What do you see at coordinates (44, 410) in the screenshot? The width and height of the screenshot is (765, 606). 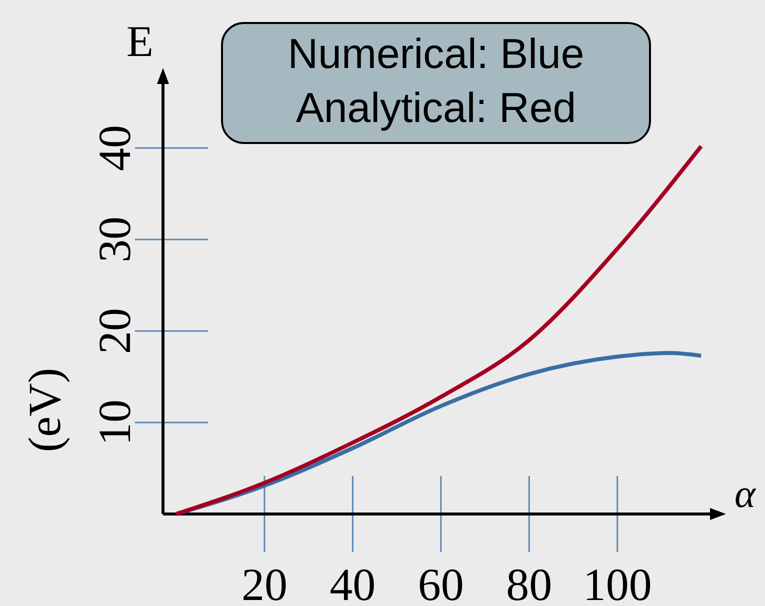 I see `text: (eV)` at bounding box center [44, 410].